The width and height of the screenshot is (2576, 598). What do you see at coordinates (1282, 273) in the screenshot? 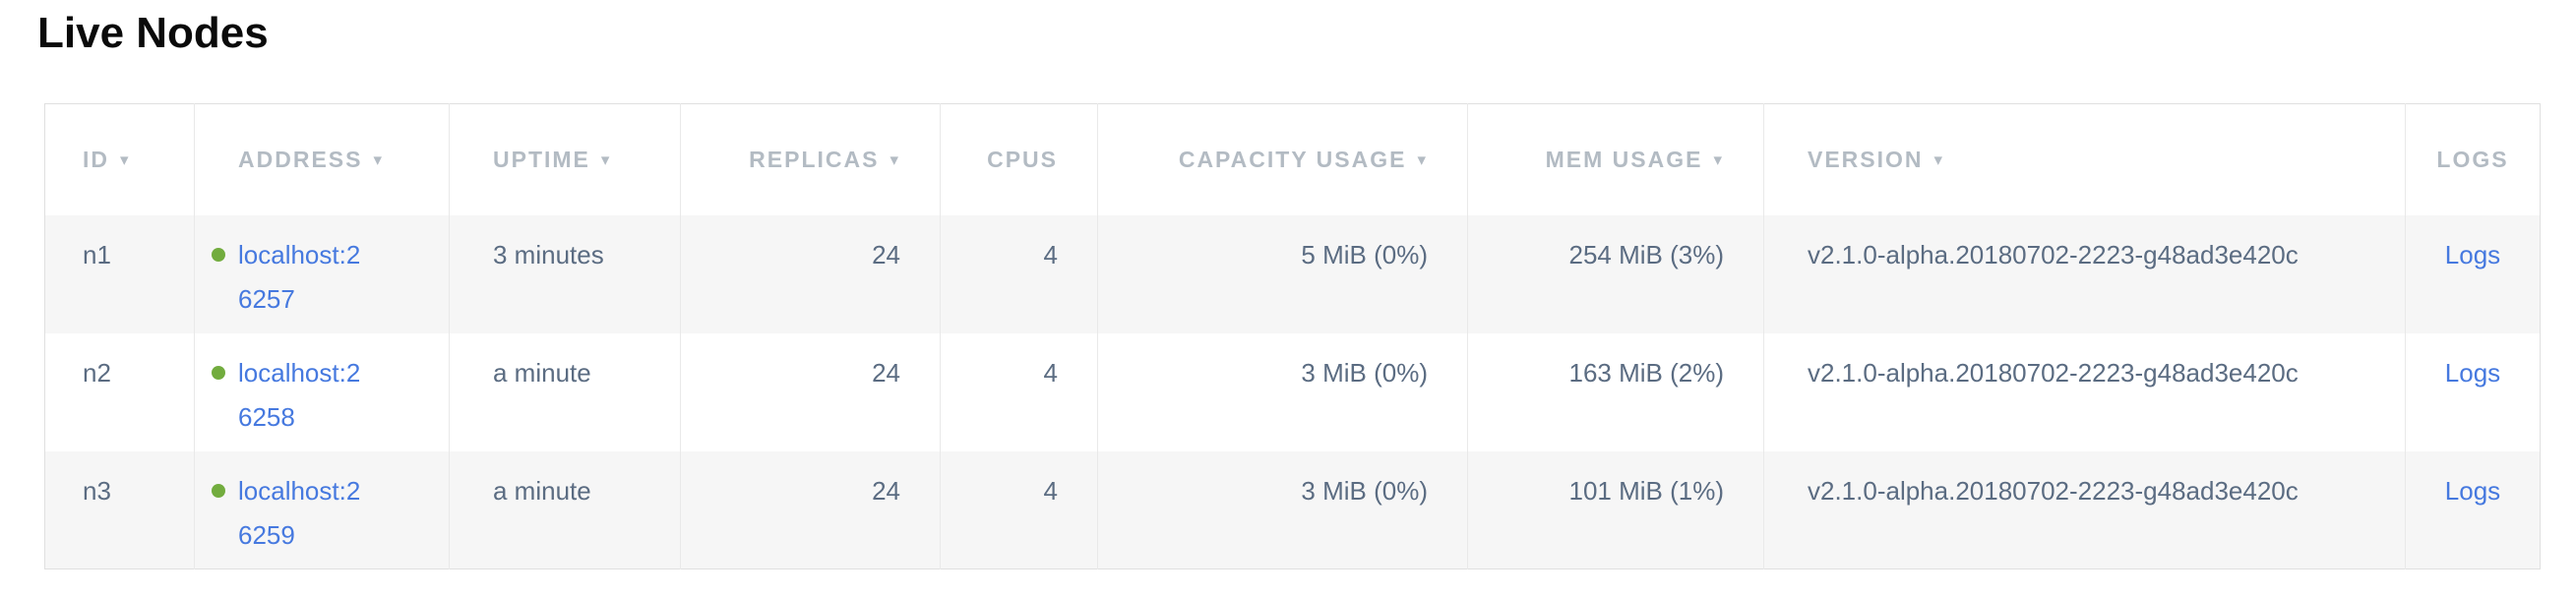
I see `cell-capacity-usage: 5 MiB (0%)` at bounding box center [1282, 273].